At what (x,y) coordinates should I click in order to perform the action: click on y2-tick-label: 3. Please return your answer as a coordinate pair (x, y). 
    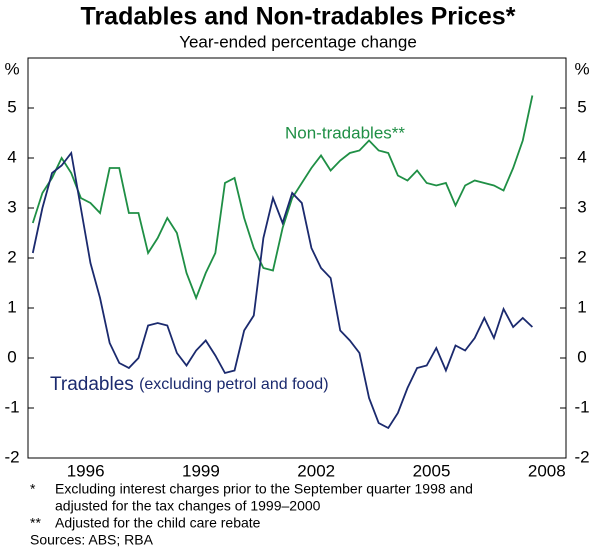
    Looking at the image, I should click on (581, 206).